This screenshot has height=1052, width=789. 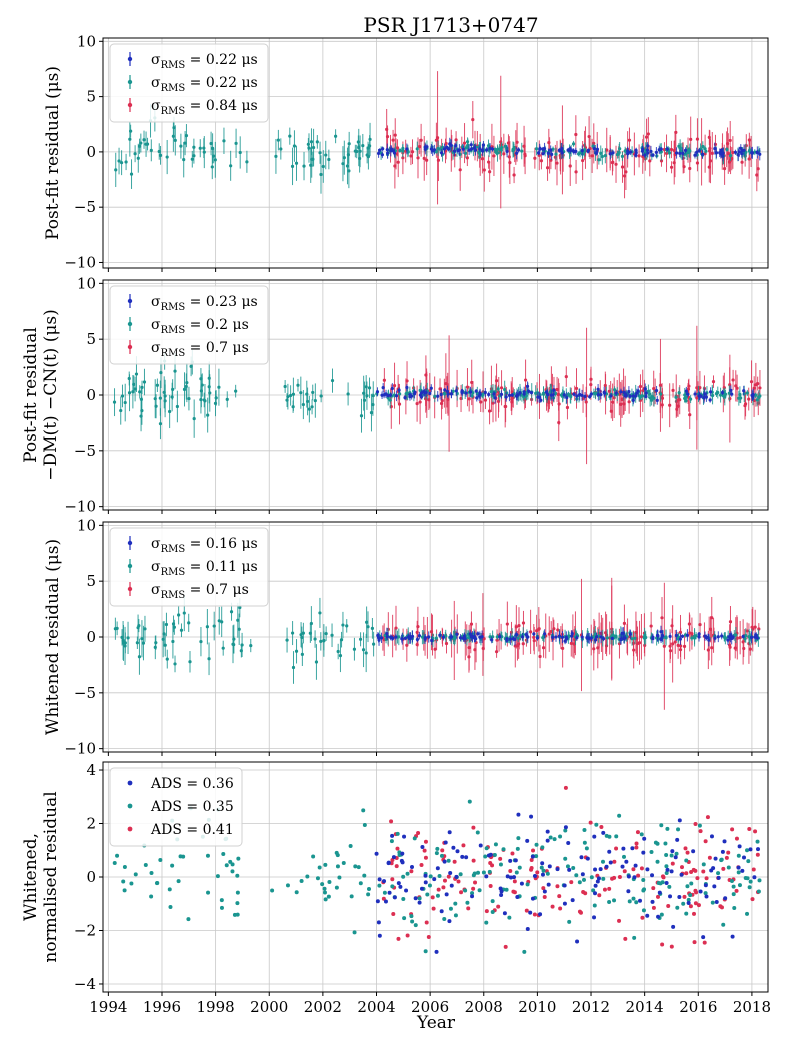 What do you see at coordinates (537, 1007) in the screenshot?
I see `x-tick-label: 2010` at bounding box center [537, 1007].